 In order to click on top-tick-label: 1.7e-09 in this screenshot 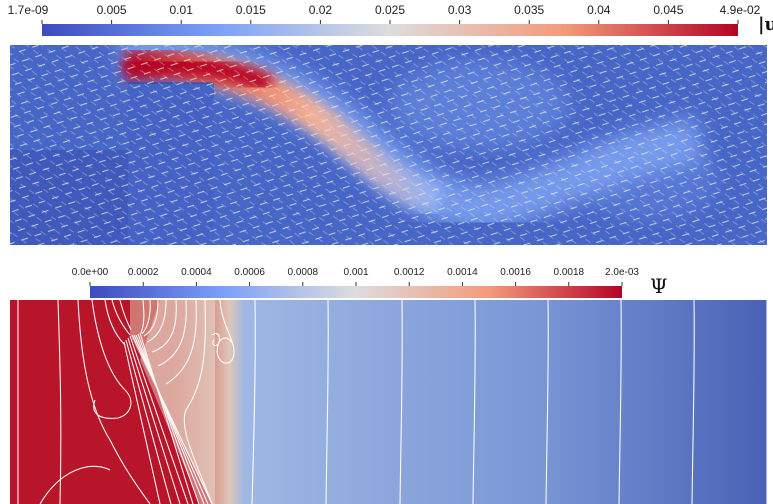, I will do `click(28, 10)`.